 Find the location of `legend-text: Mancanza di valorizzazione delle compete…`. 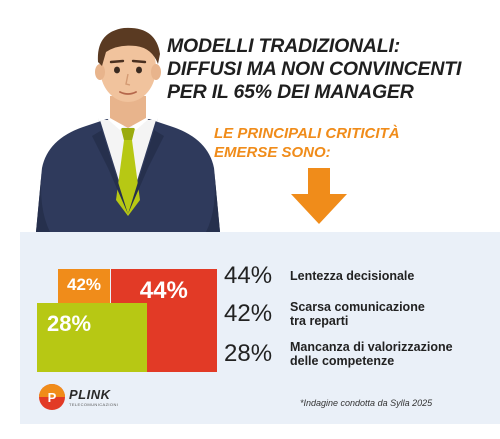

legend-text: Mancanza di valorizzazione delle compete… is located at coordinates (371, 354).